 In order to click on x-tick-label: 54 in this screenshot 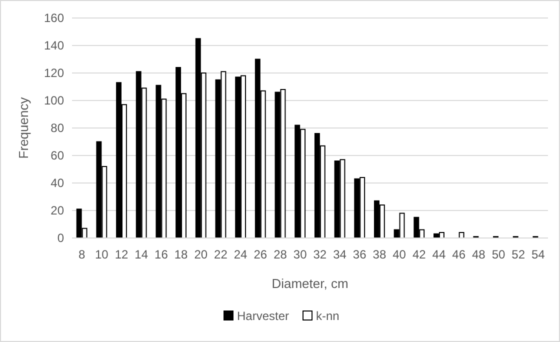, I will do `click(539, 255)`.